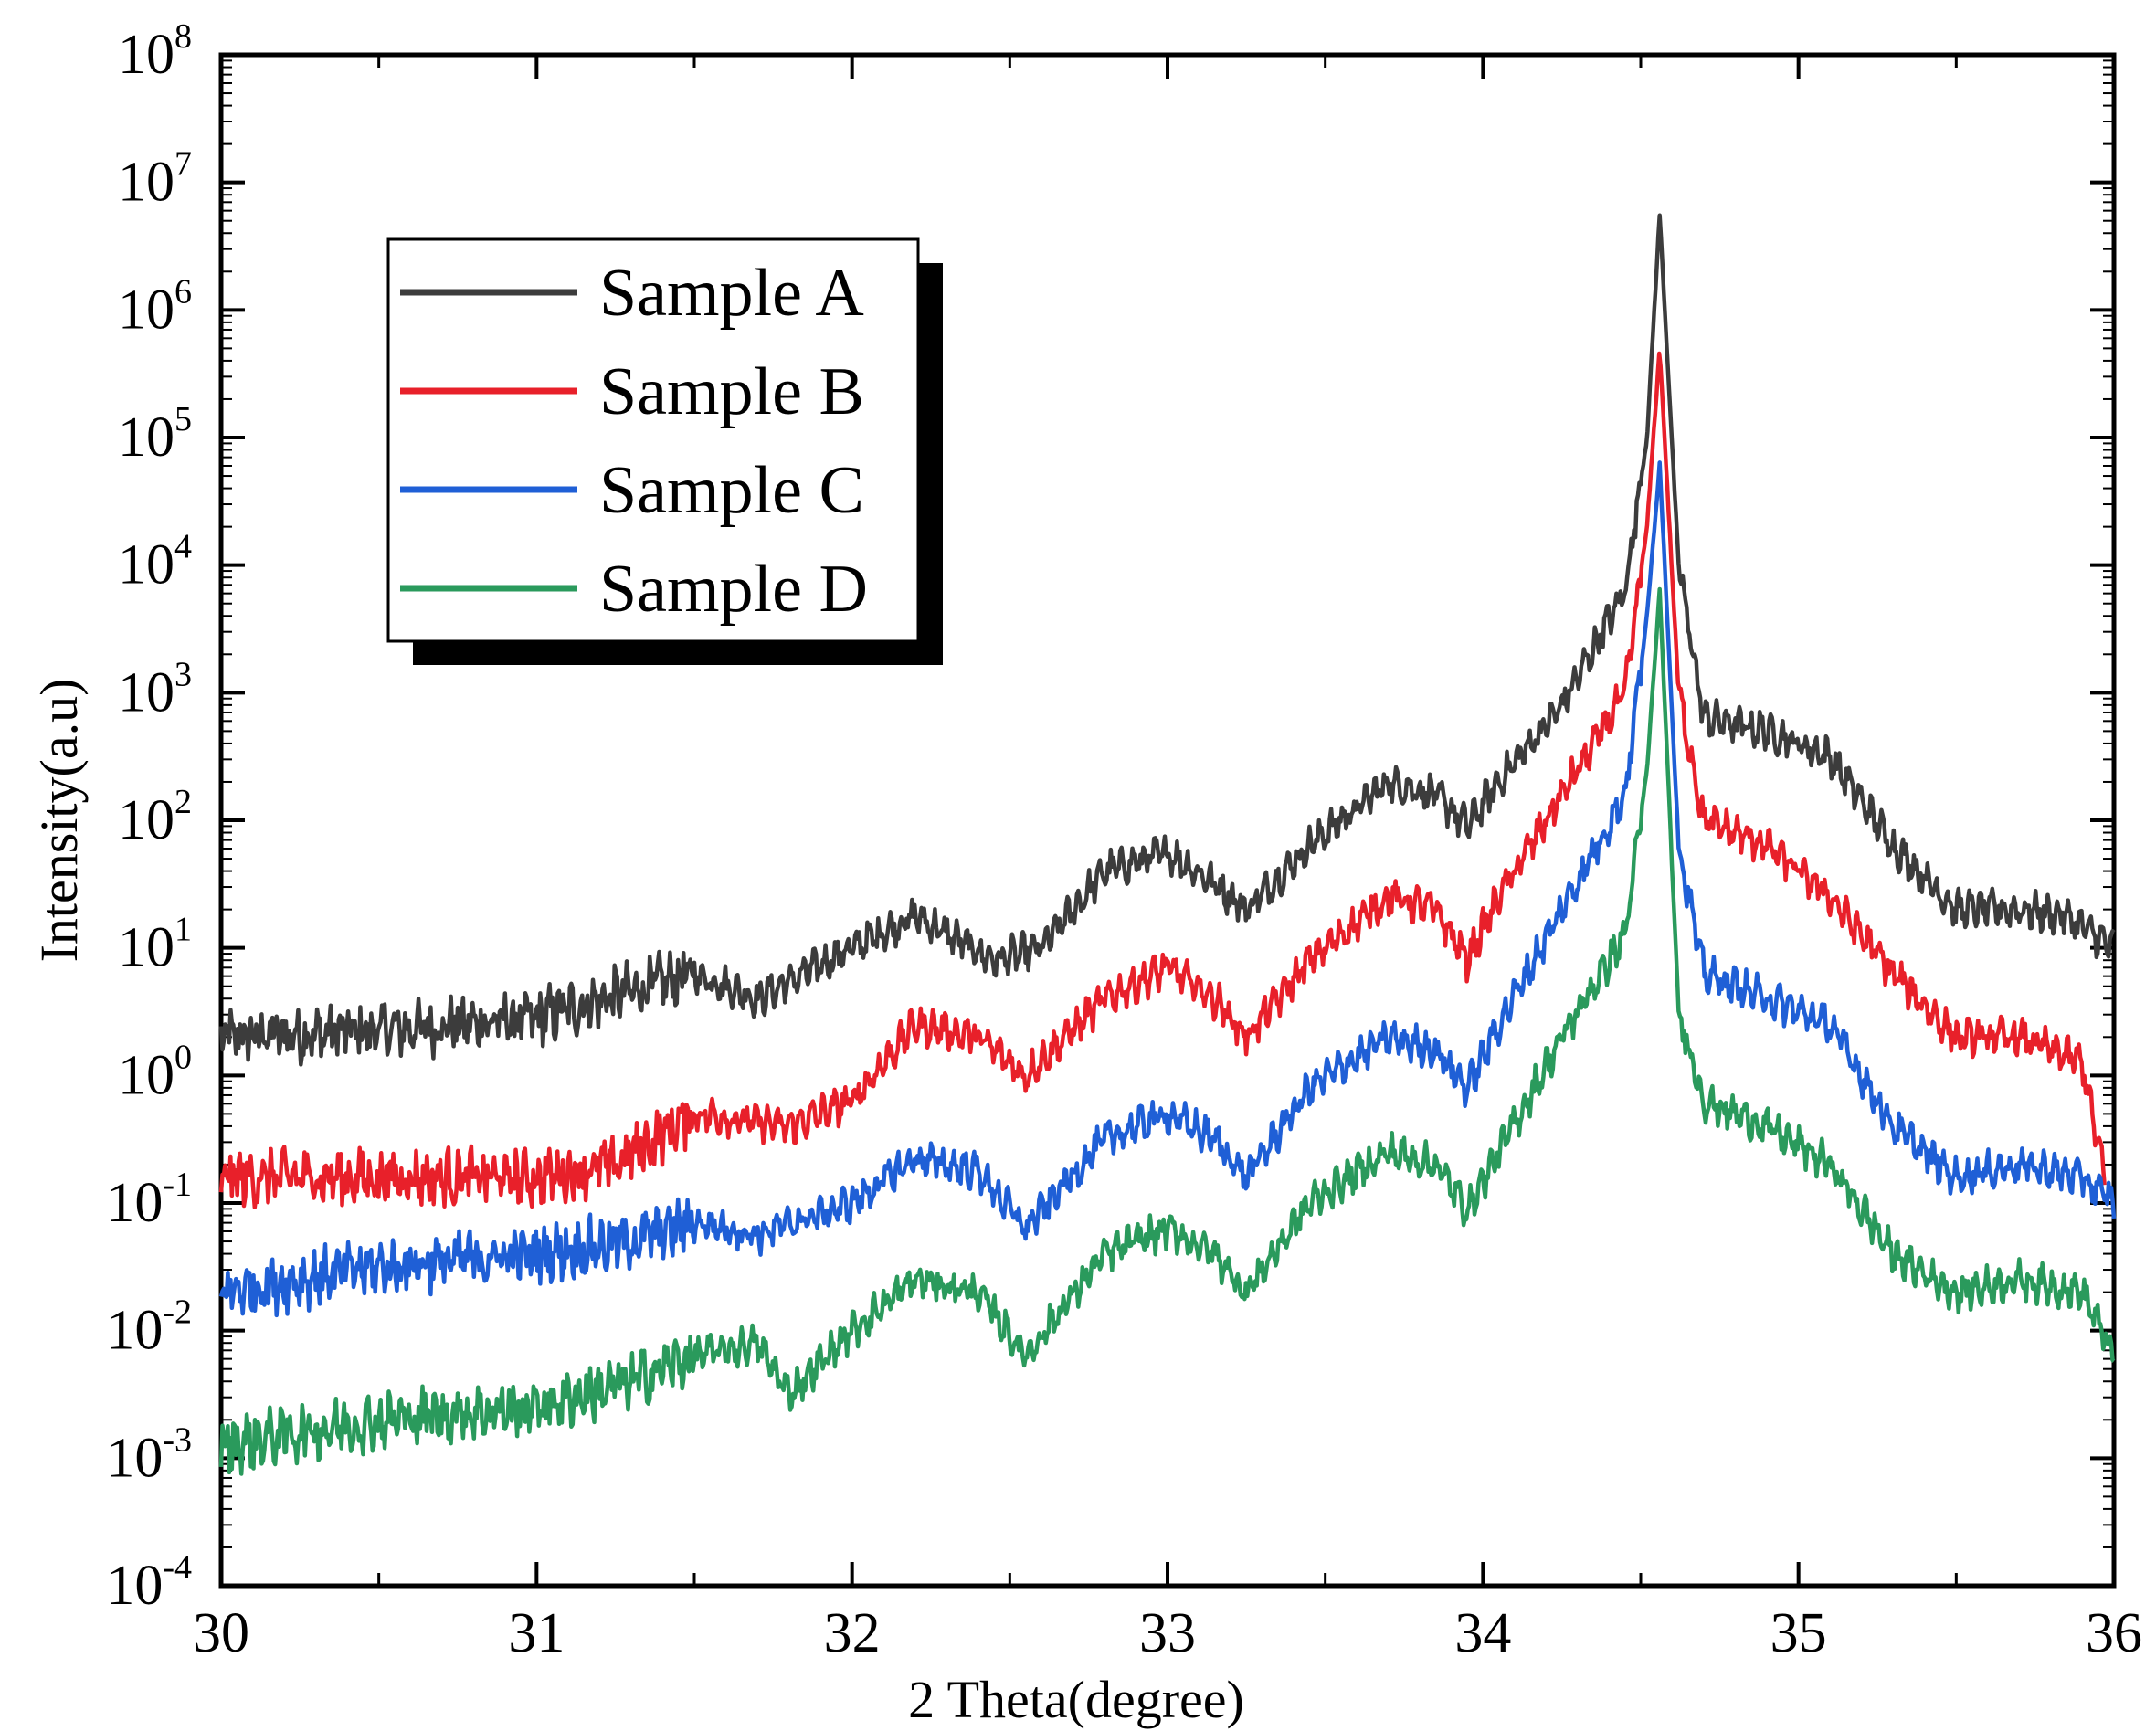  What do you see at coordinates (59, 821) in the screenshot?
I see `y-axis-title: Intensity(a.u)` at bounding box center [59, 821].